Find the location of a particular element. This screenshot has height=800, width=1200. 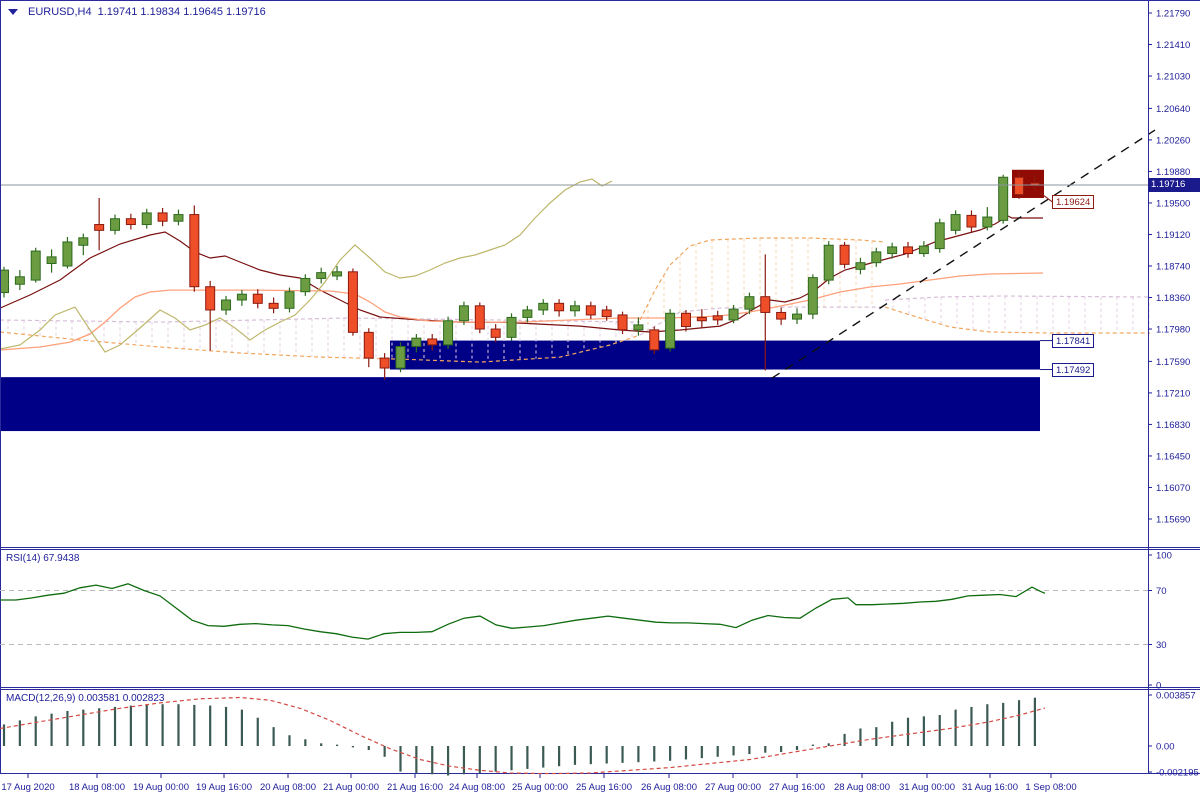

time-axis-label: 20 Aug 08:00 is located at coordinates (288, 787).